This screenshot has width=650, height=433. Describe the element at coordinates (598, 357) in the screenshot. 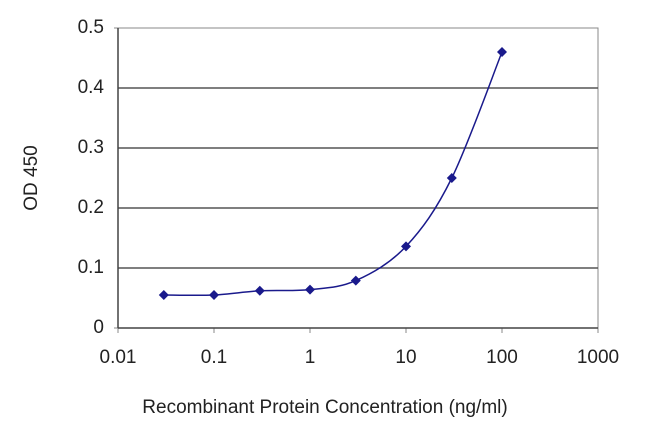

I see `x-tick-label: 1000` at that location.